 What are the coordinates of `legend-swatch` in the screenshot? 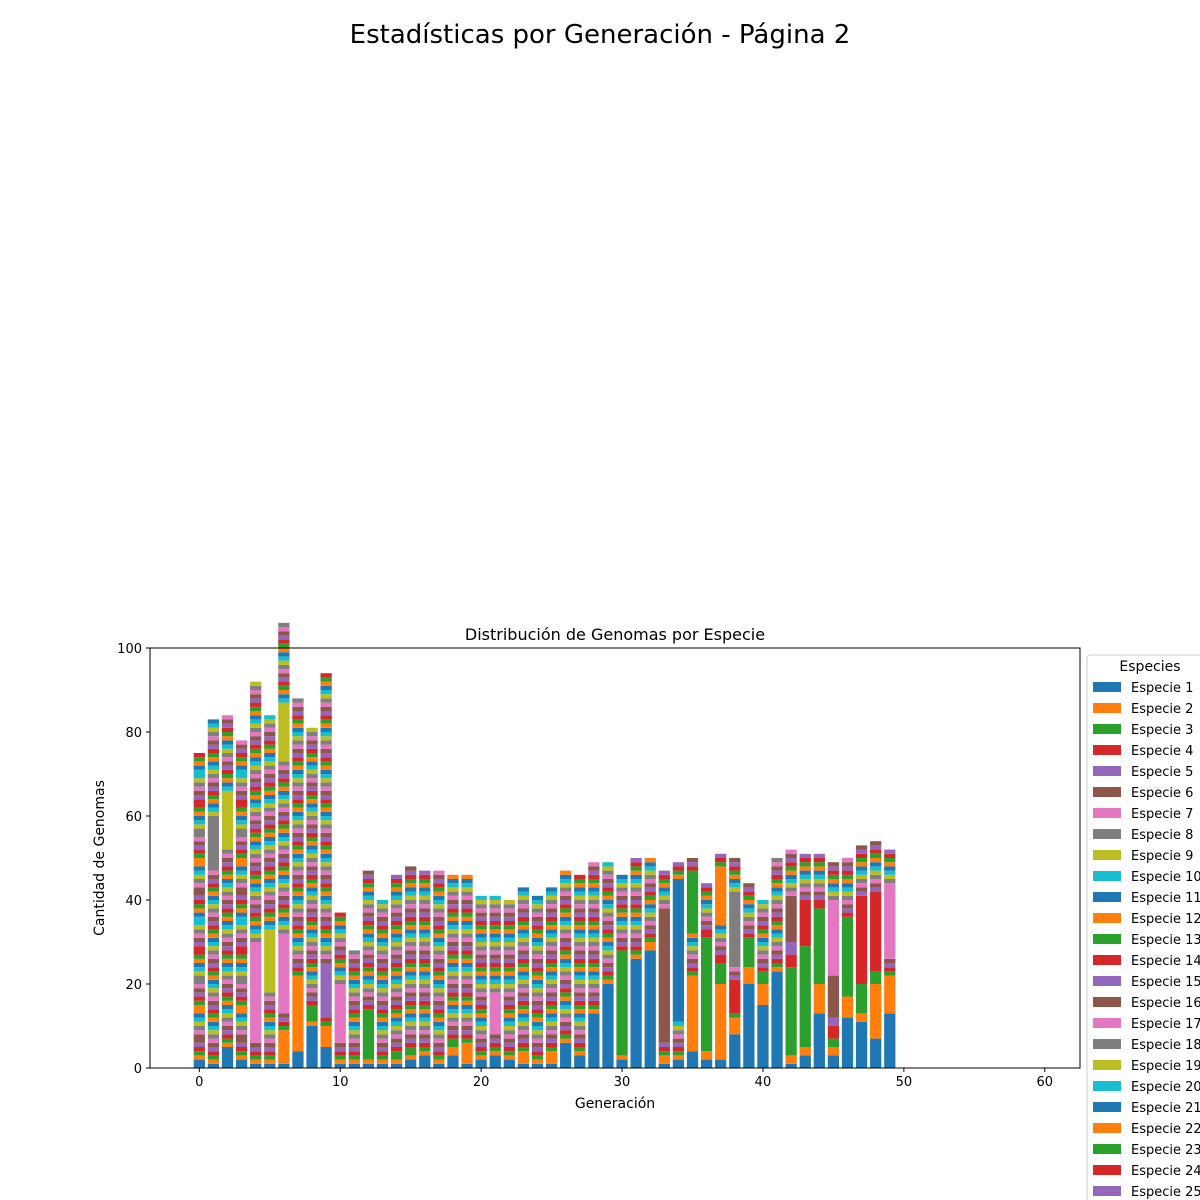 It's located at (1107, 960).